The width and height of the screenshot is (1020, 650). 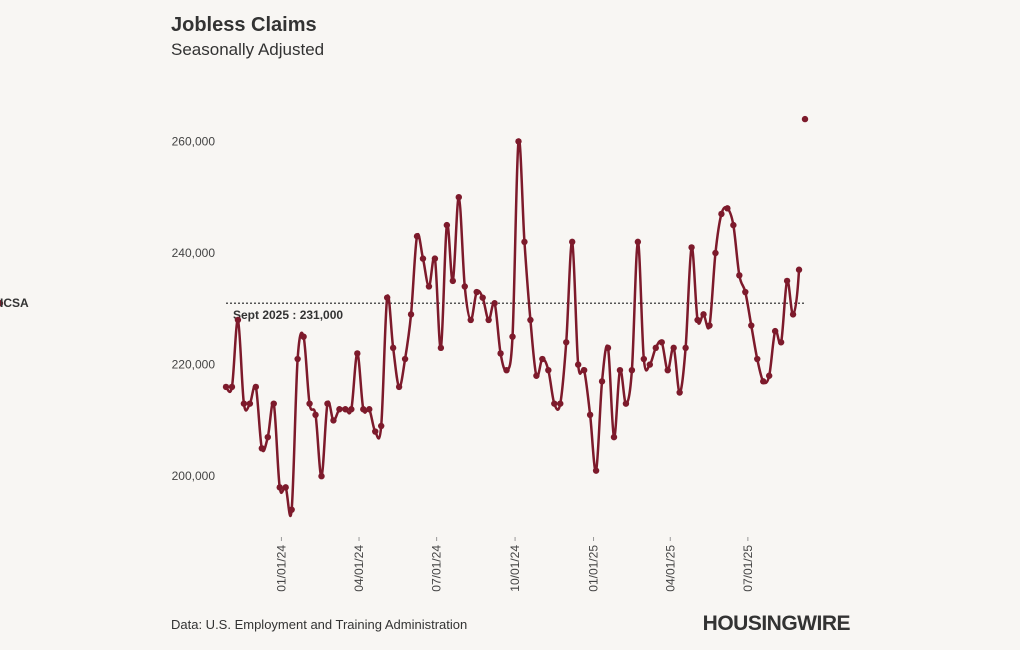 I want to click on x-tick-label: 04/01/25, so click(x=670, y=568).